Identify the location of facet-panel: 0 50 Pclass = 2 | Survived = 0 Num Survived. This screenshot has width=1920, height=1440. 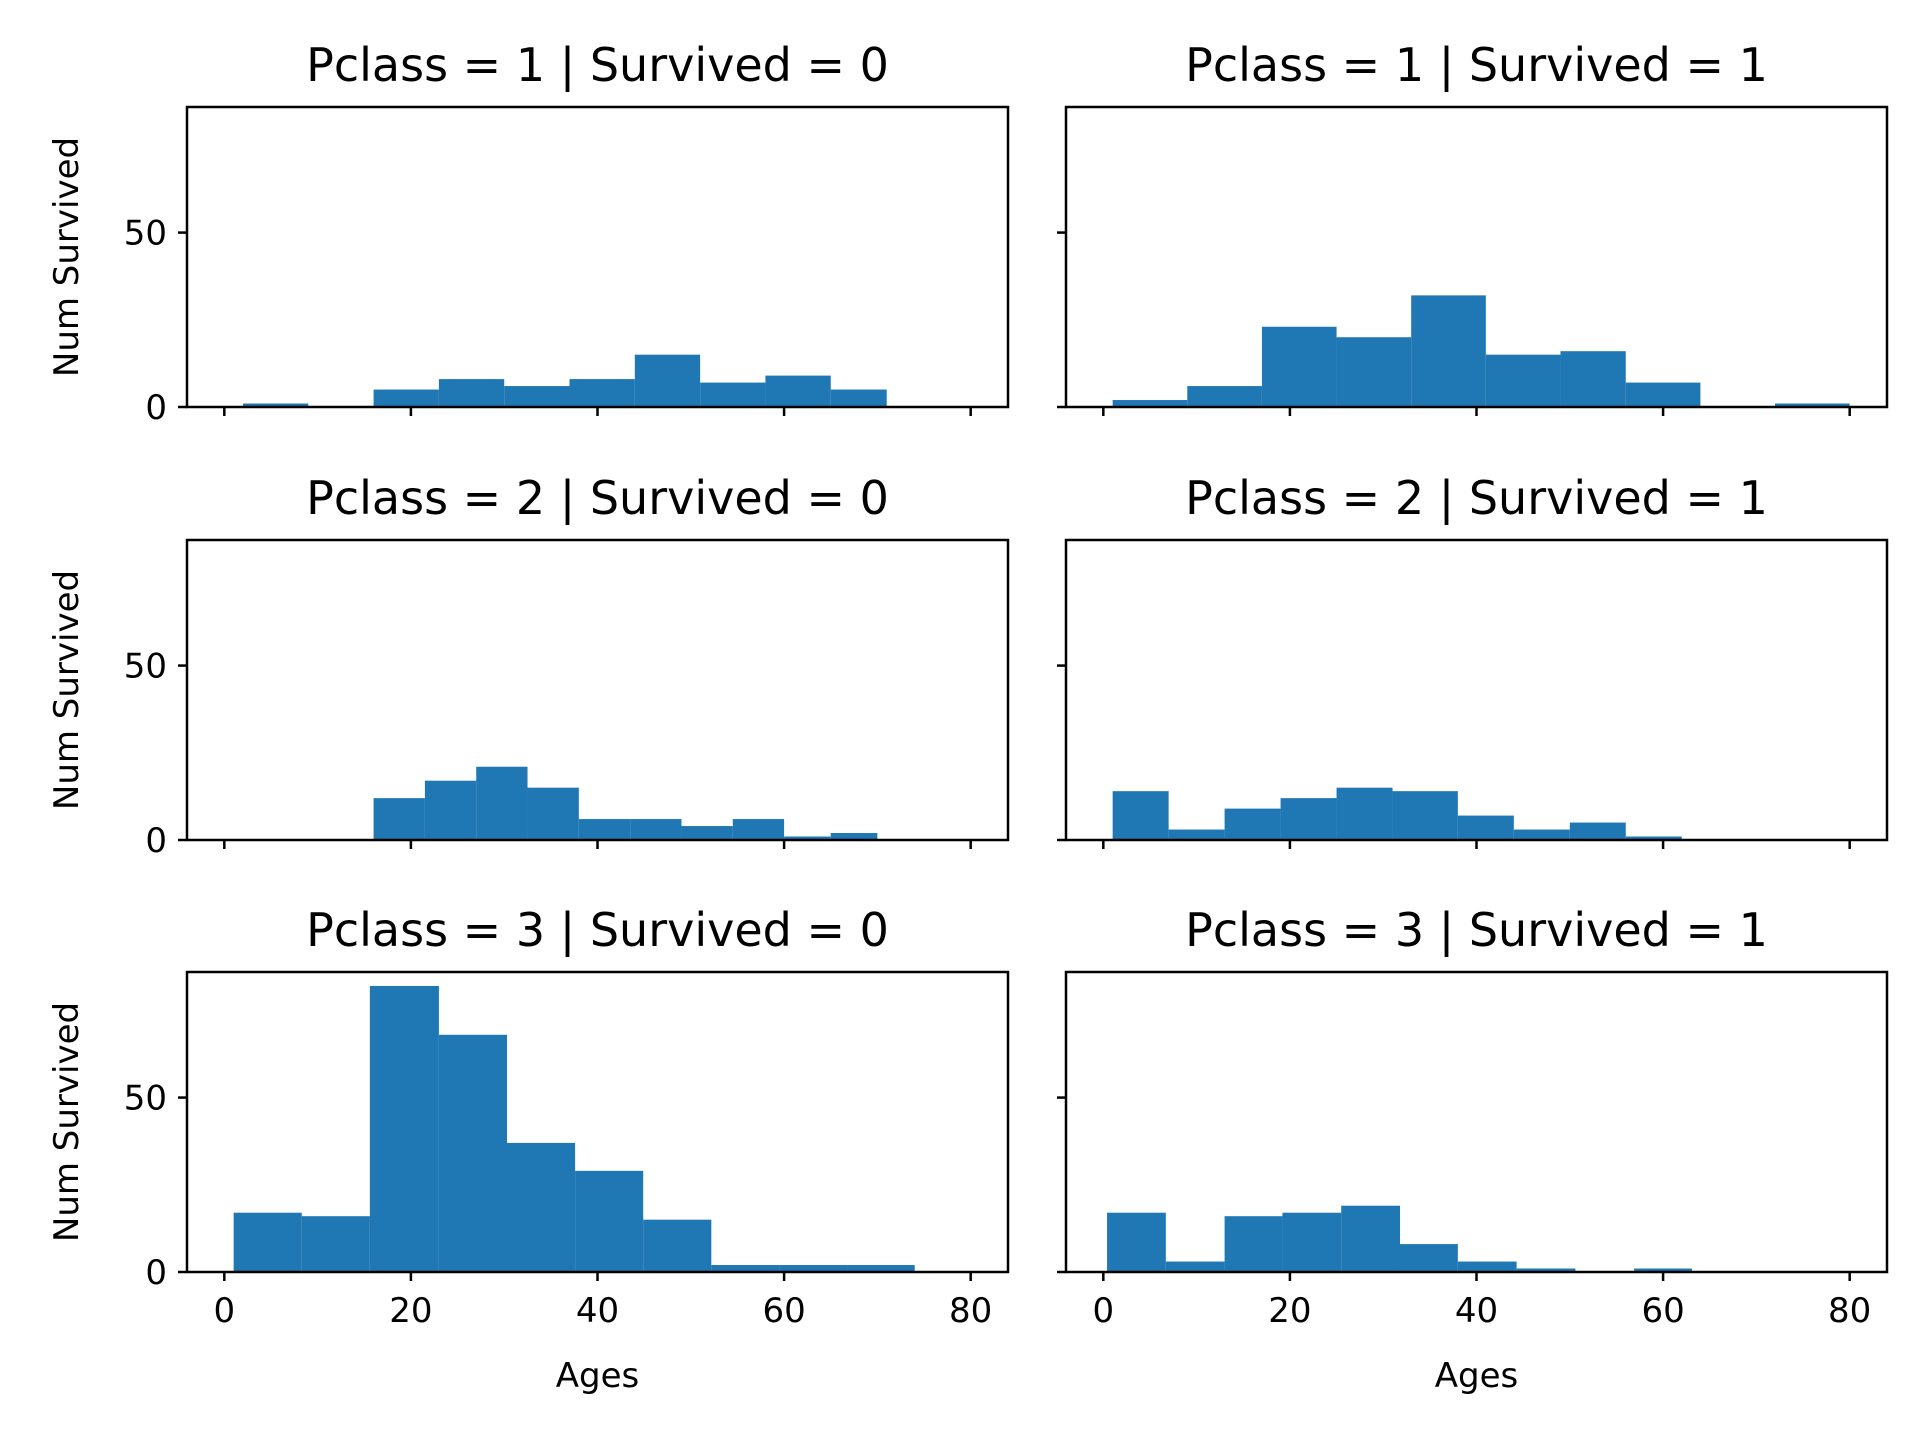
(528, 666).